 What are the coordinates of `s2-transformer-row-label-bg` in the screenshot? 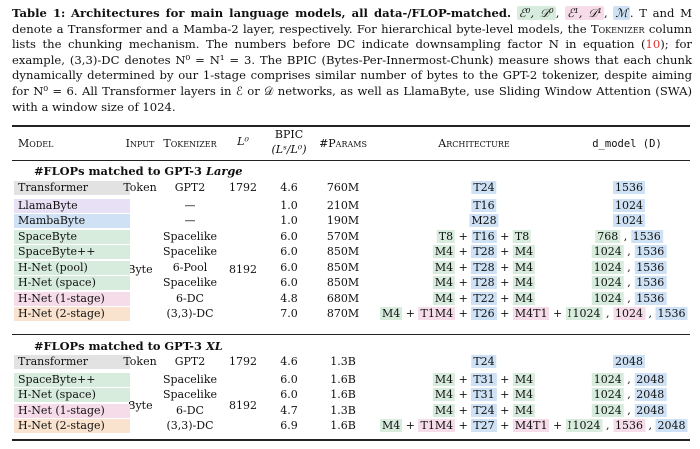 It's located at (72, 362).